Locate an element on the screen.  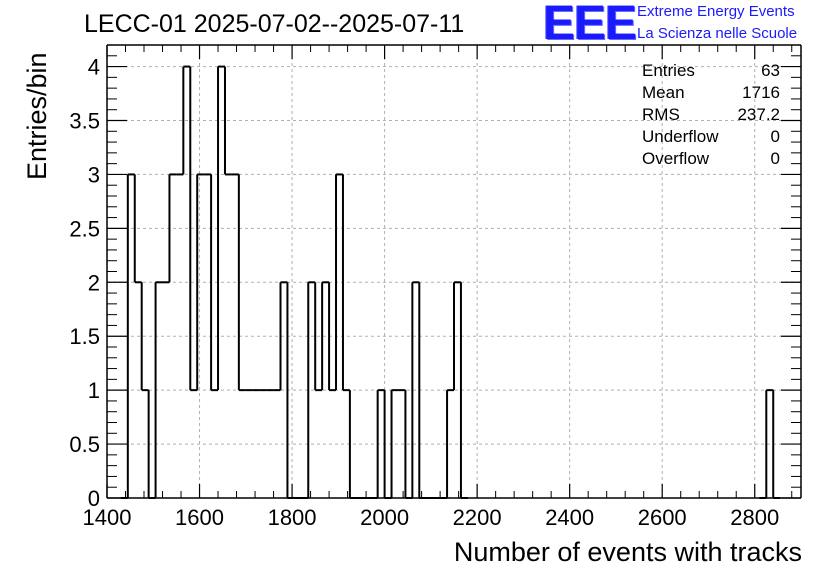
x-tick-label: 1600 is located at coordinates (199, 517).